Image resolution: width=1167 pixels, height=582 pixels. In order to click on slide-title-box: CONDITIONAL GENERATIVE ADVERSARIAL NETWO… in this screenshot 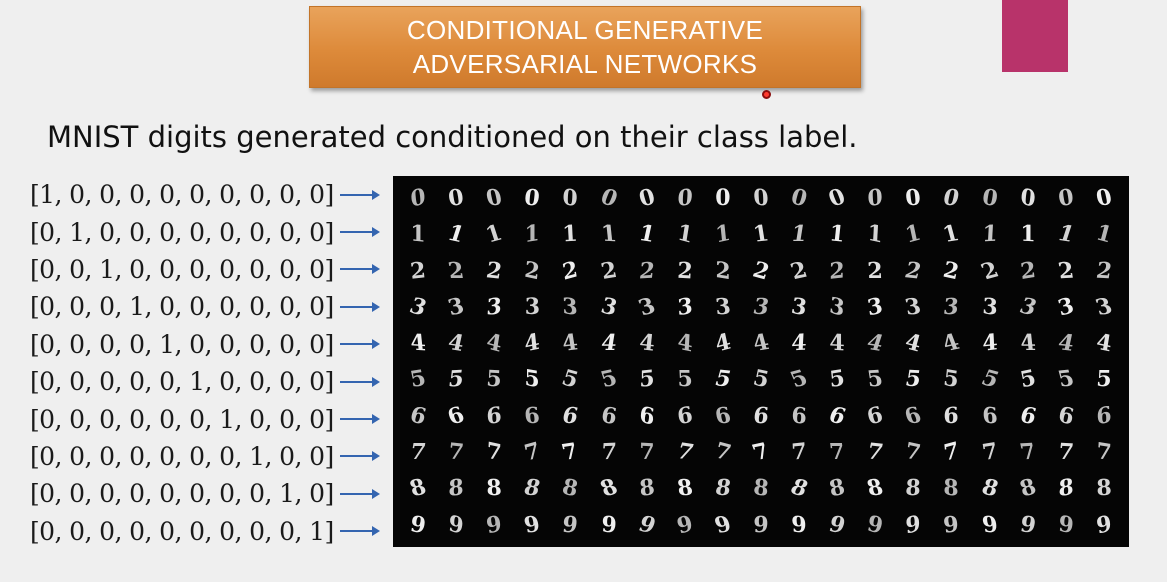, I will do `click(585, 47)`.